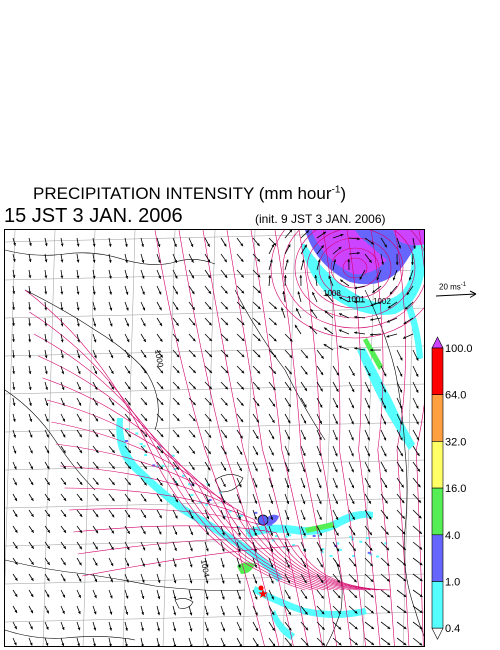 The height and width of the screenshot is (650, 500). What do you see at coordinates (320, 219) in the screenshot?
I see `init-time: (init. 9 JST 3 JAN. 2006)` at bounding box center [320, 219].